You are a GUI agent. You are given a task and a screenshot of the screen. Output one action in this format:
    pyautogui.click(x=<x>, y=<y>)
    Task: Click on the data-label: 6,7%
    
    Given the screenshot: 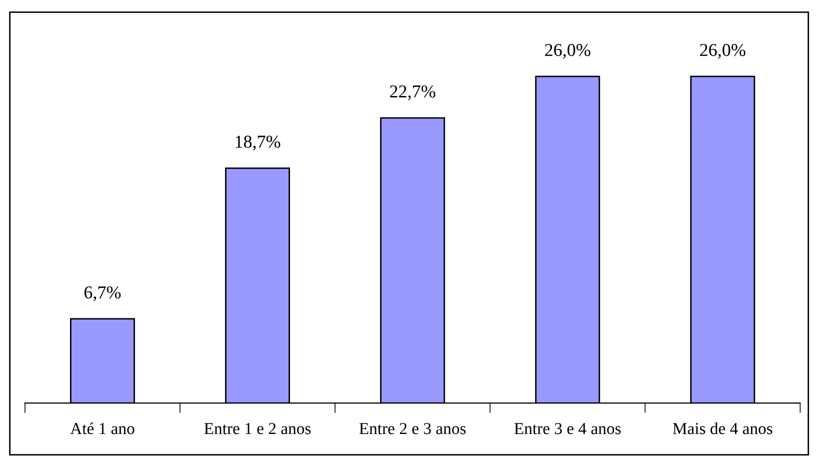 What is the action you would take?
    pyautogui.click(x=102, y=294)
    